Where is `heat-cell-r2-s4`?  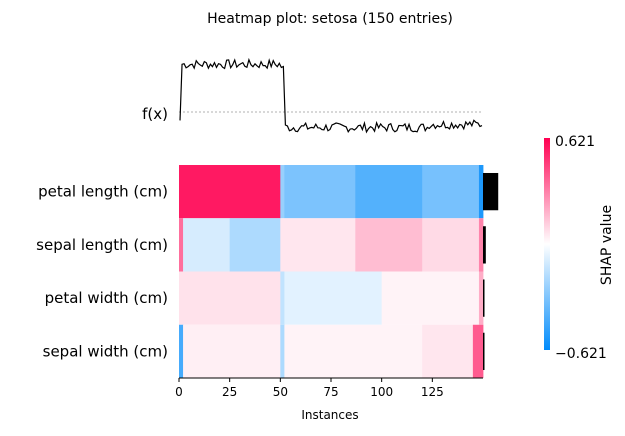 heat-cell-r2-s4 is located at coordinates (481, 298).